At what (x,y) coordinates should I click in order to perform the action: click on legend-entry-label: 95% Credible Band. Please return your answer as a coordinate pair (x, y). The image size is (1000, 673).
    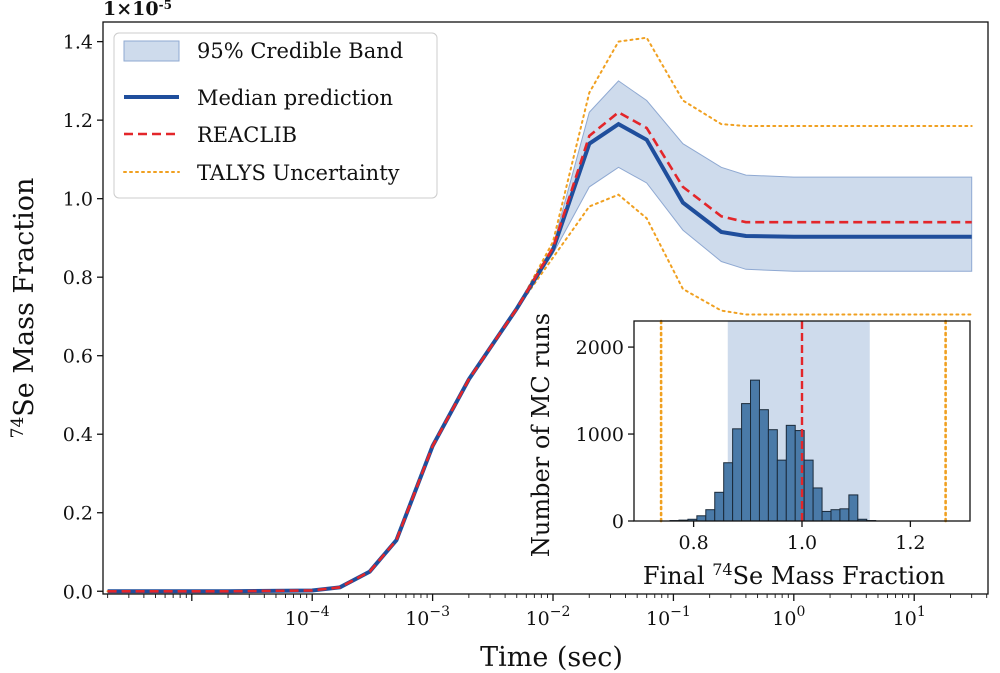
    Looking at the image, I should click on (300, 51).